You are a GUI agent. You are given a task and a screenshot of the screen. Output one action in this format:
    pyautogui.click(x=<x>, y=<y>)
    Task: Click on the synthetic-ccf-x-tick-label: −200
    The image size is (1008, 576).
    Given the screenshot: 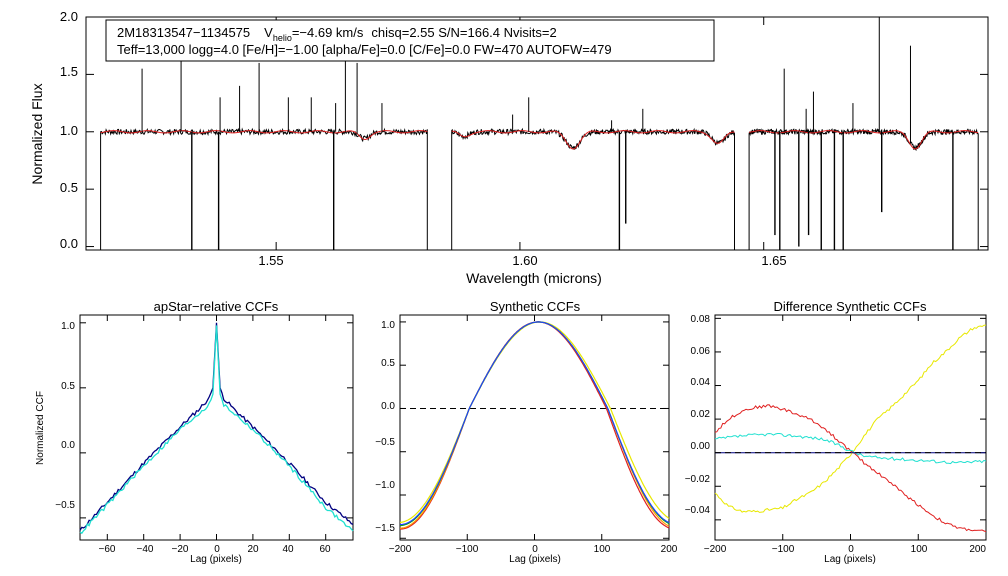 What is the action you would take?
    pyautogui.click(x=400, y=549)
    